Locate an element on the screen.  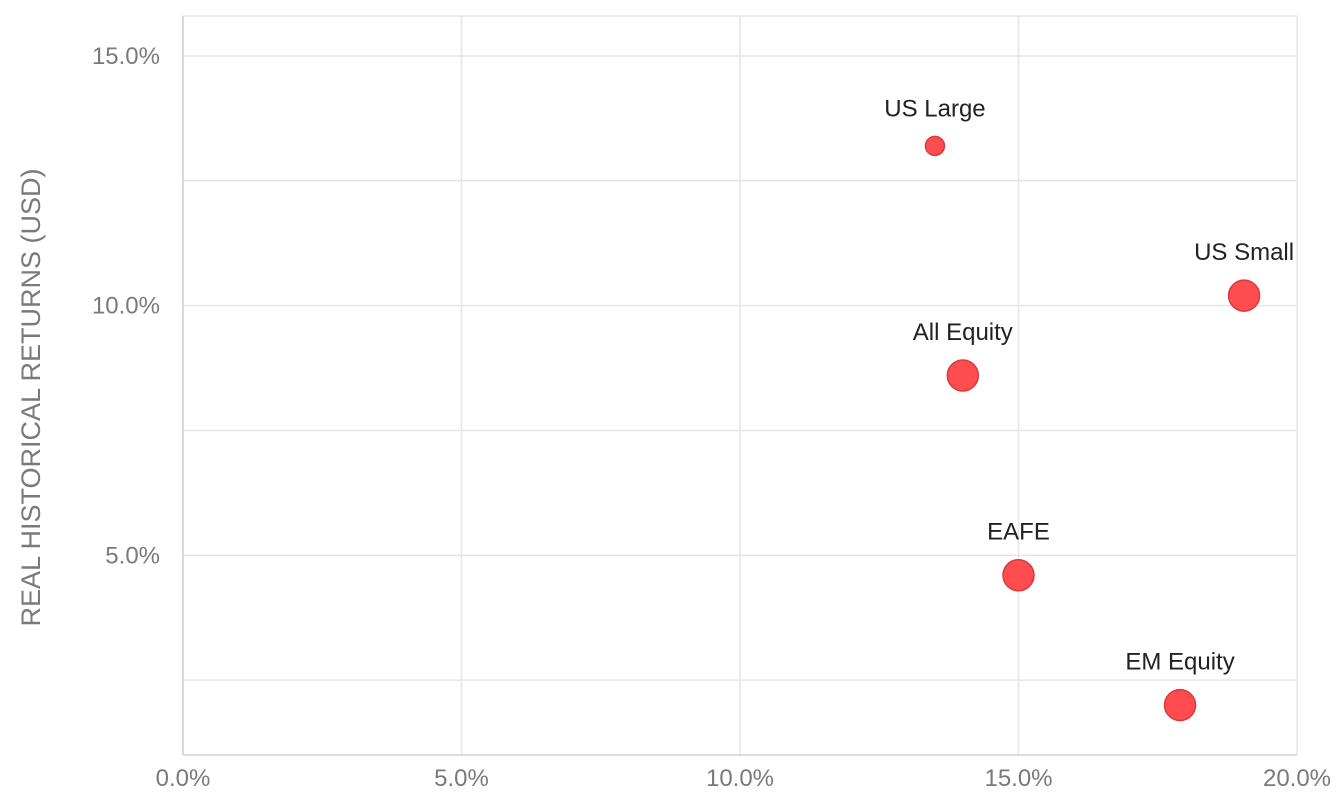
x-tick-label: 10.0% is located at coordinates (740, 778).